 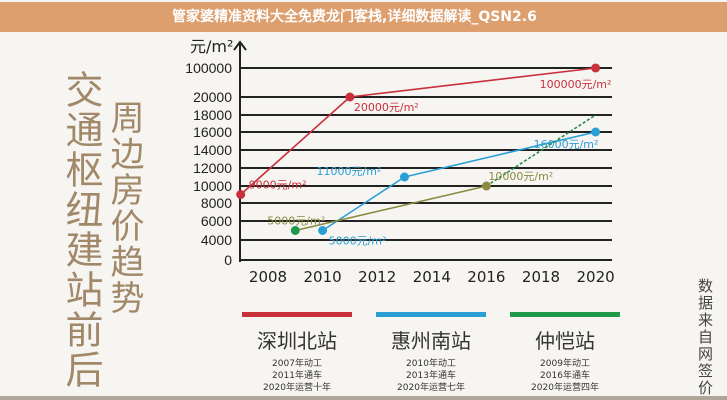 I want to click on legend-timeline-text: 2013年通车, so click(x=431, y=376).